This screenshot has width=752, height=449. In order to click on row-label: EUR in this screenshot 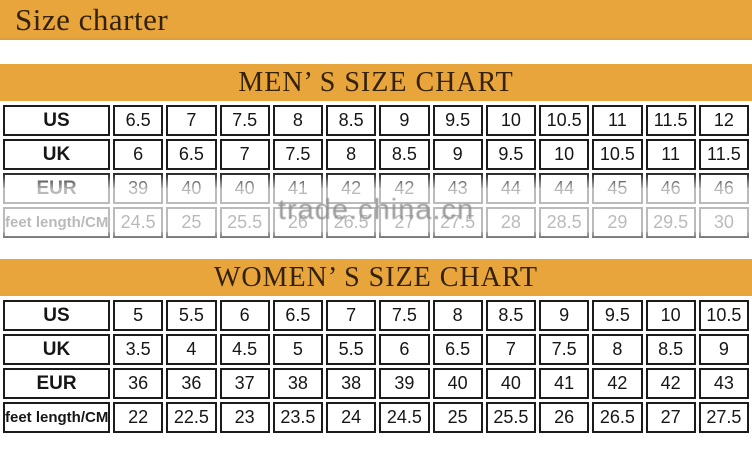, I will do `click(56, 383)`.